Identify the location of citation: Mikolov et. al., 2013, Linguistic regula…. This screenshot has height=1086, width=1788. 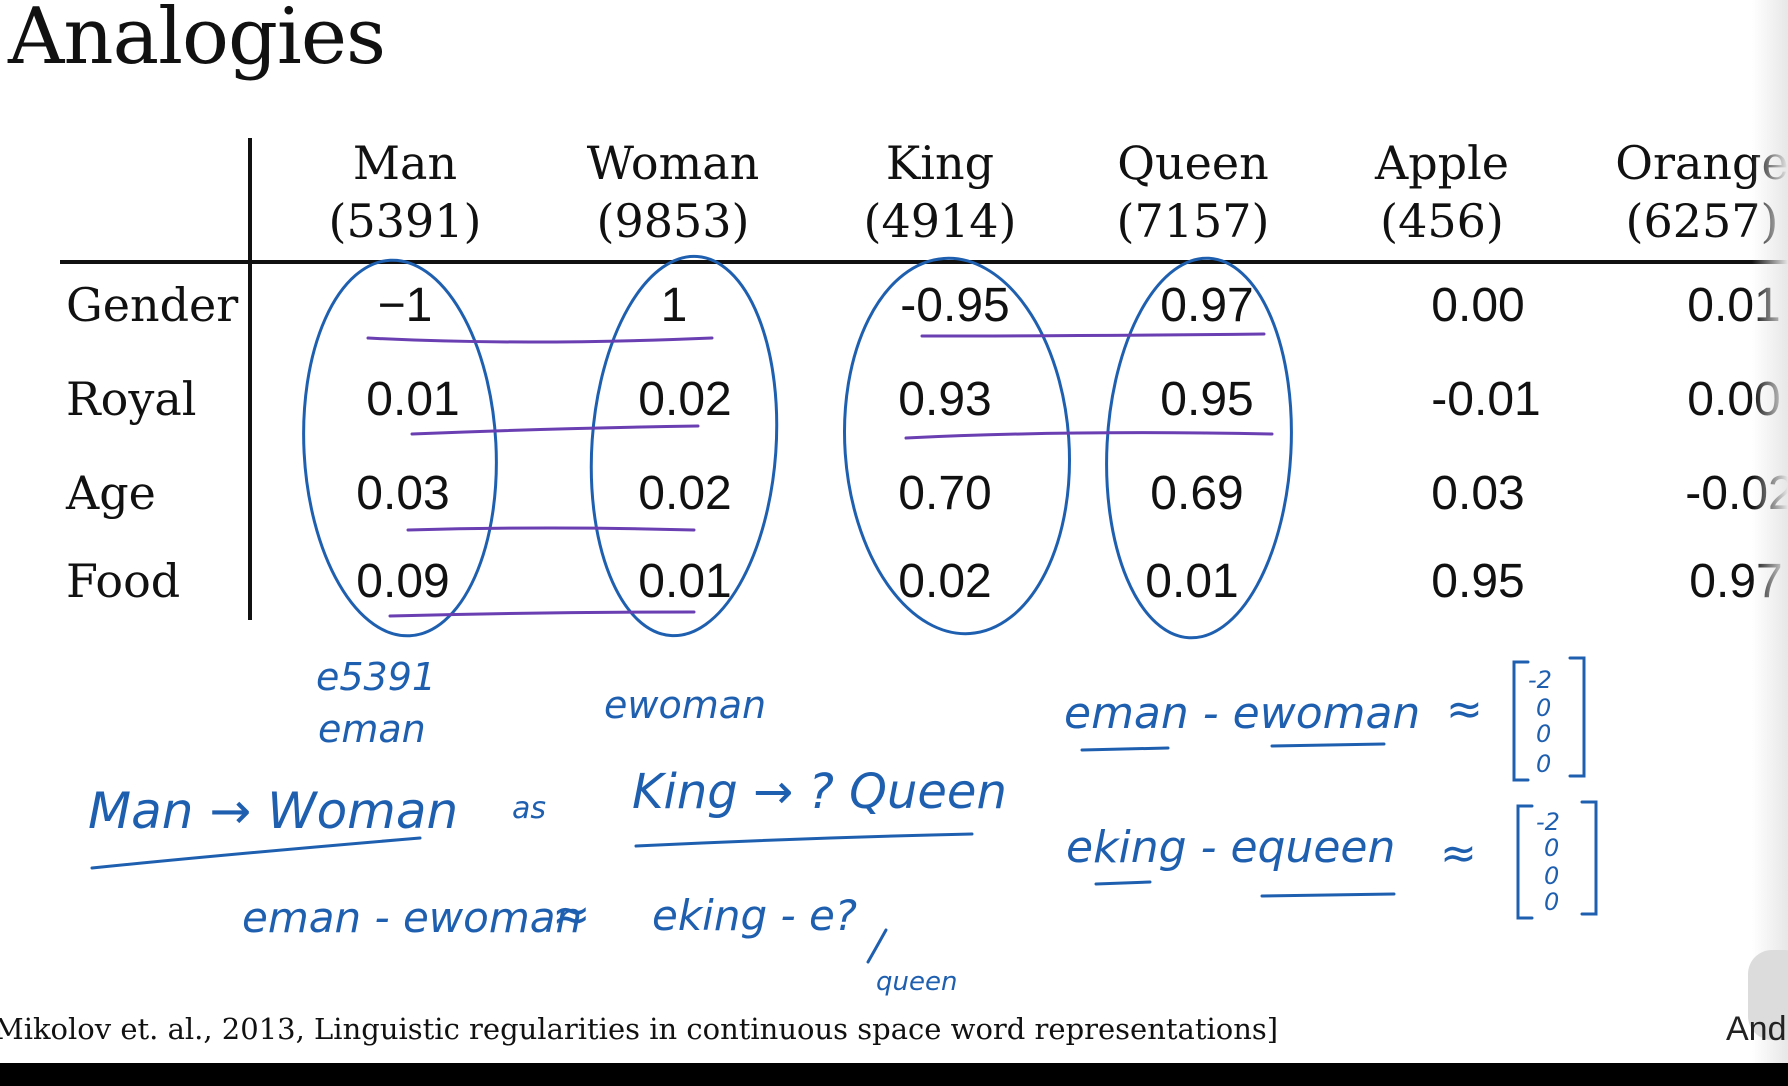
(639, 1029).